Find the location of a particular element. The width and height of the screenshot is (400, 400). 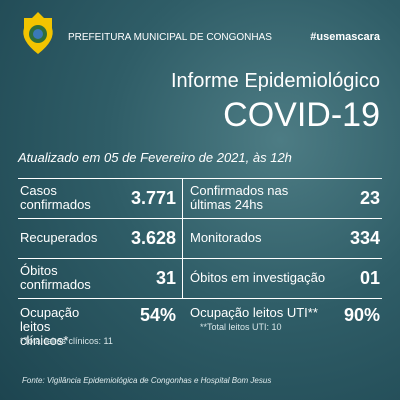

hashtag: #usemascara is located at coordinates (345, 37).